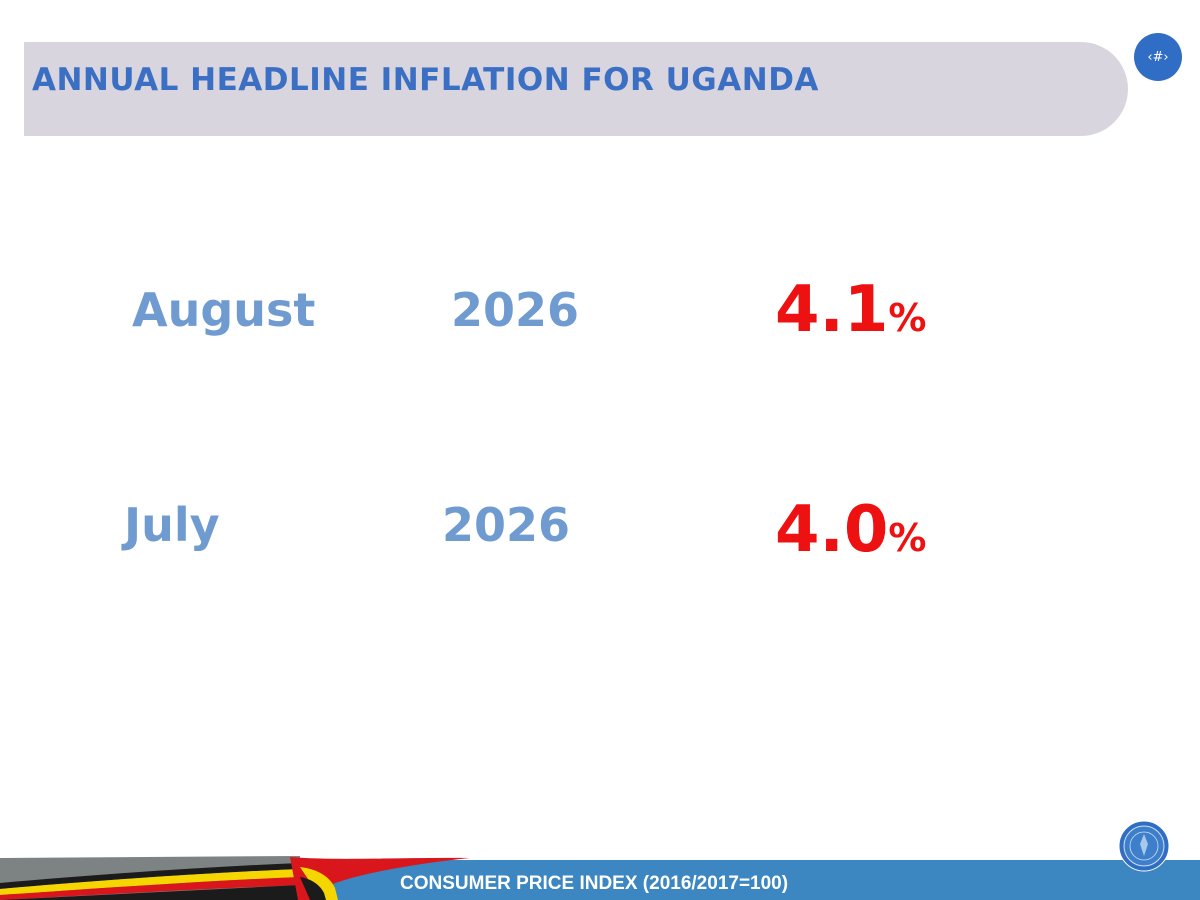 This screenshot has height=900, width=1200. I want to click on year-label-july: 2026, so click(506, 525).